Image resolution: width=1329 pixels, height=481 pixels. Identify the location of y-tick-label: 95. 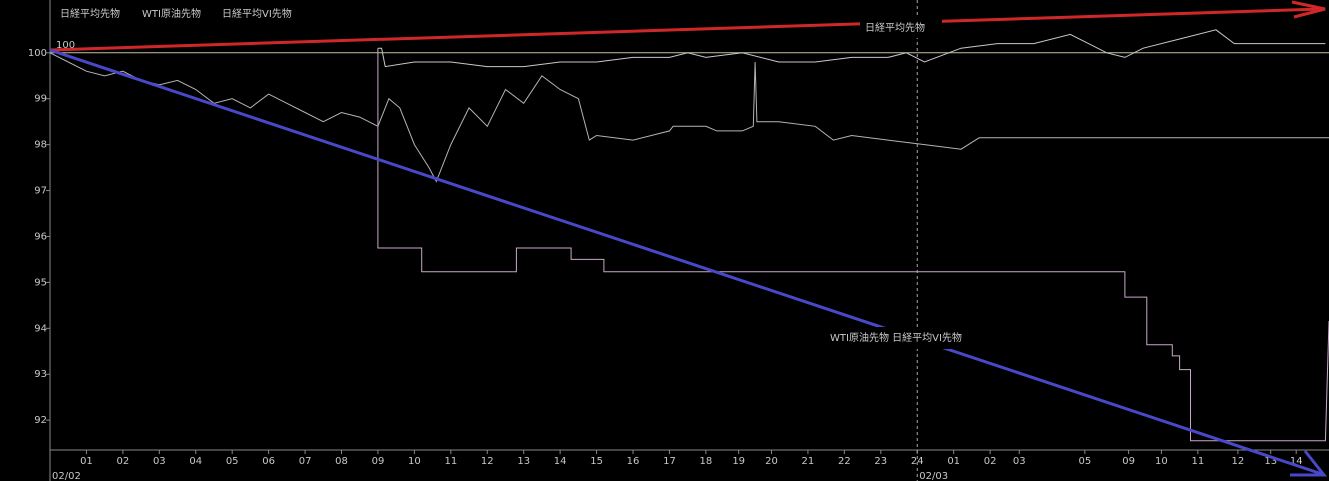
(40, 282).